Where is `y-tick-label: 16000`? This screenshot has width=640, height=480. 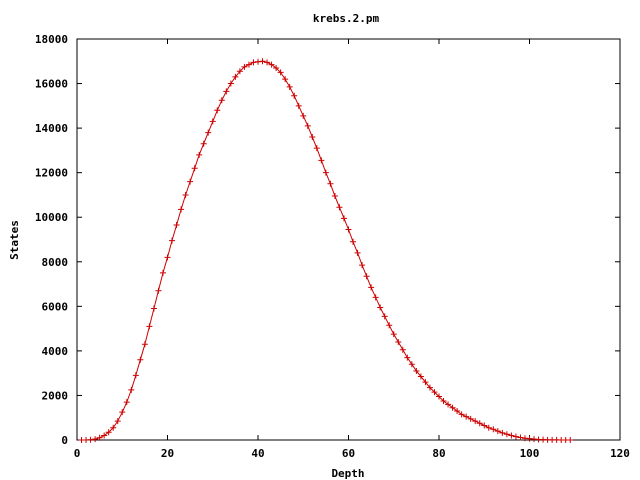 y-tick-label: 16000 is located at coordinates (51, 84).